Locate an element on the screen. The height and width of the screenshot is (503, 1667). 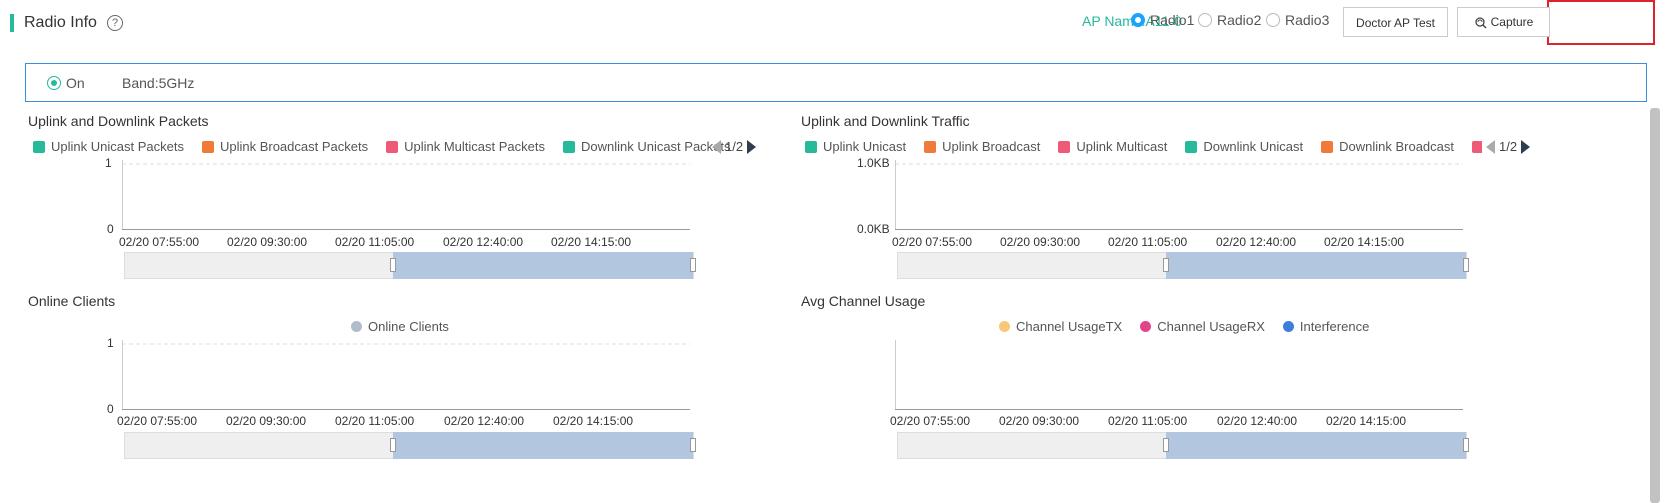
legend-item: Channel UsageTX is located at coordinates (1060, 326).